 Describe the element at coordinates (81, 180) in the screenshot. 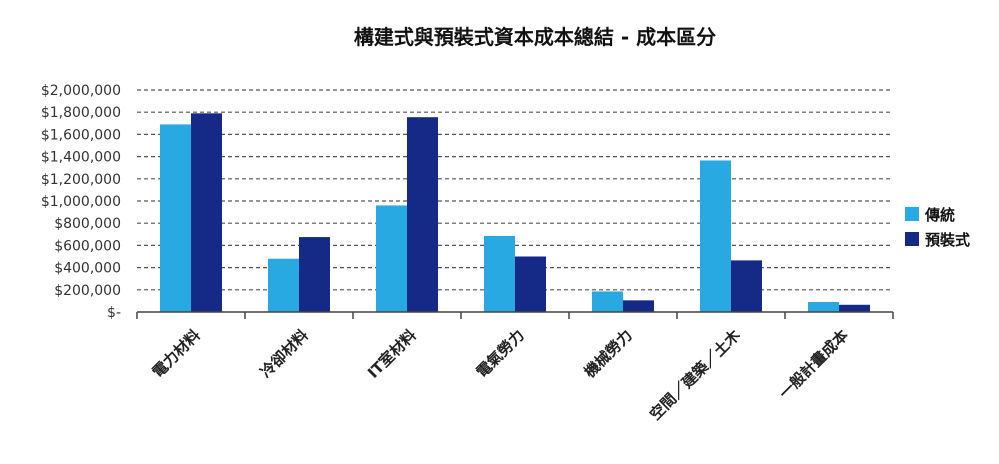

I see `y-tick-label: $1,200,000` at that location.